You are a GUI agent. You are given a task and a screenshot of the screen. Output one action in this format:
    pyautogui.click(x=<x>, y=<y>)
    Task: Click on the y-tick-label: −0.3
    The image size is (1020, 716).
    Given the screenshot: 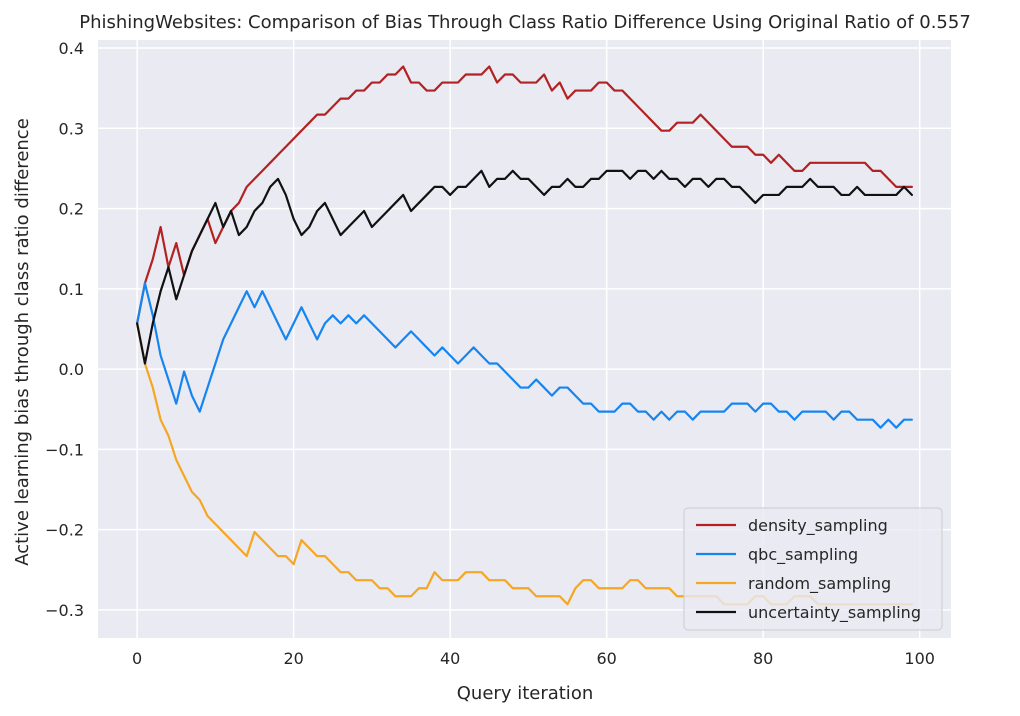 What is the action you would take?
    pyautogui.click(x=64, y=610)
    